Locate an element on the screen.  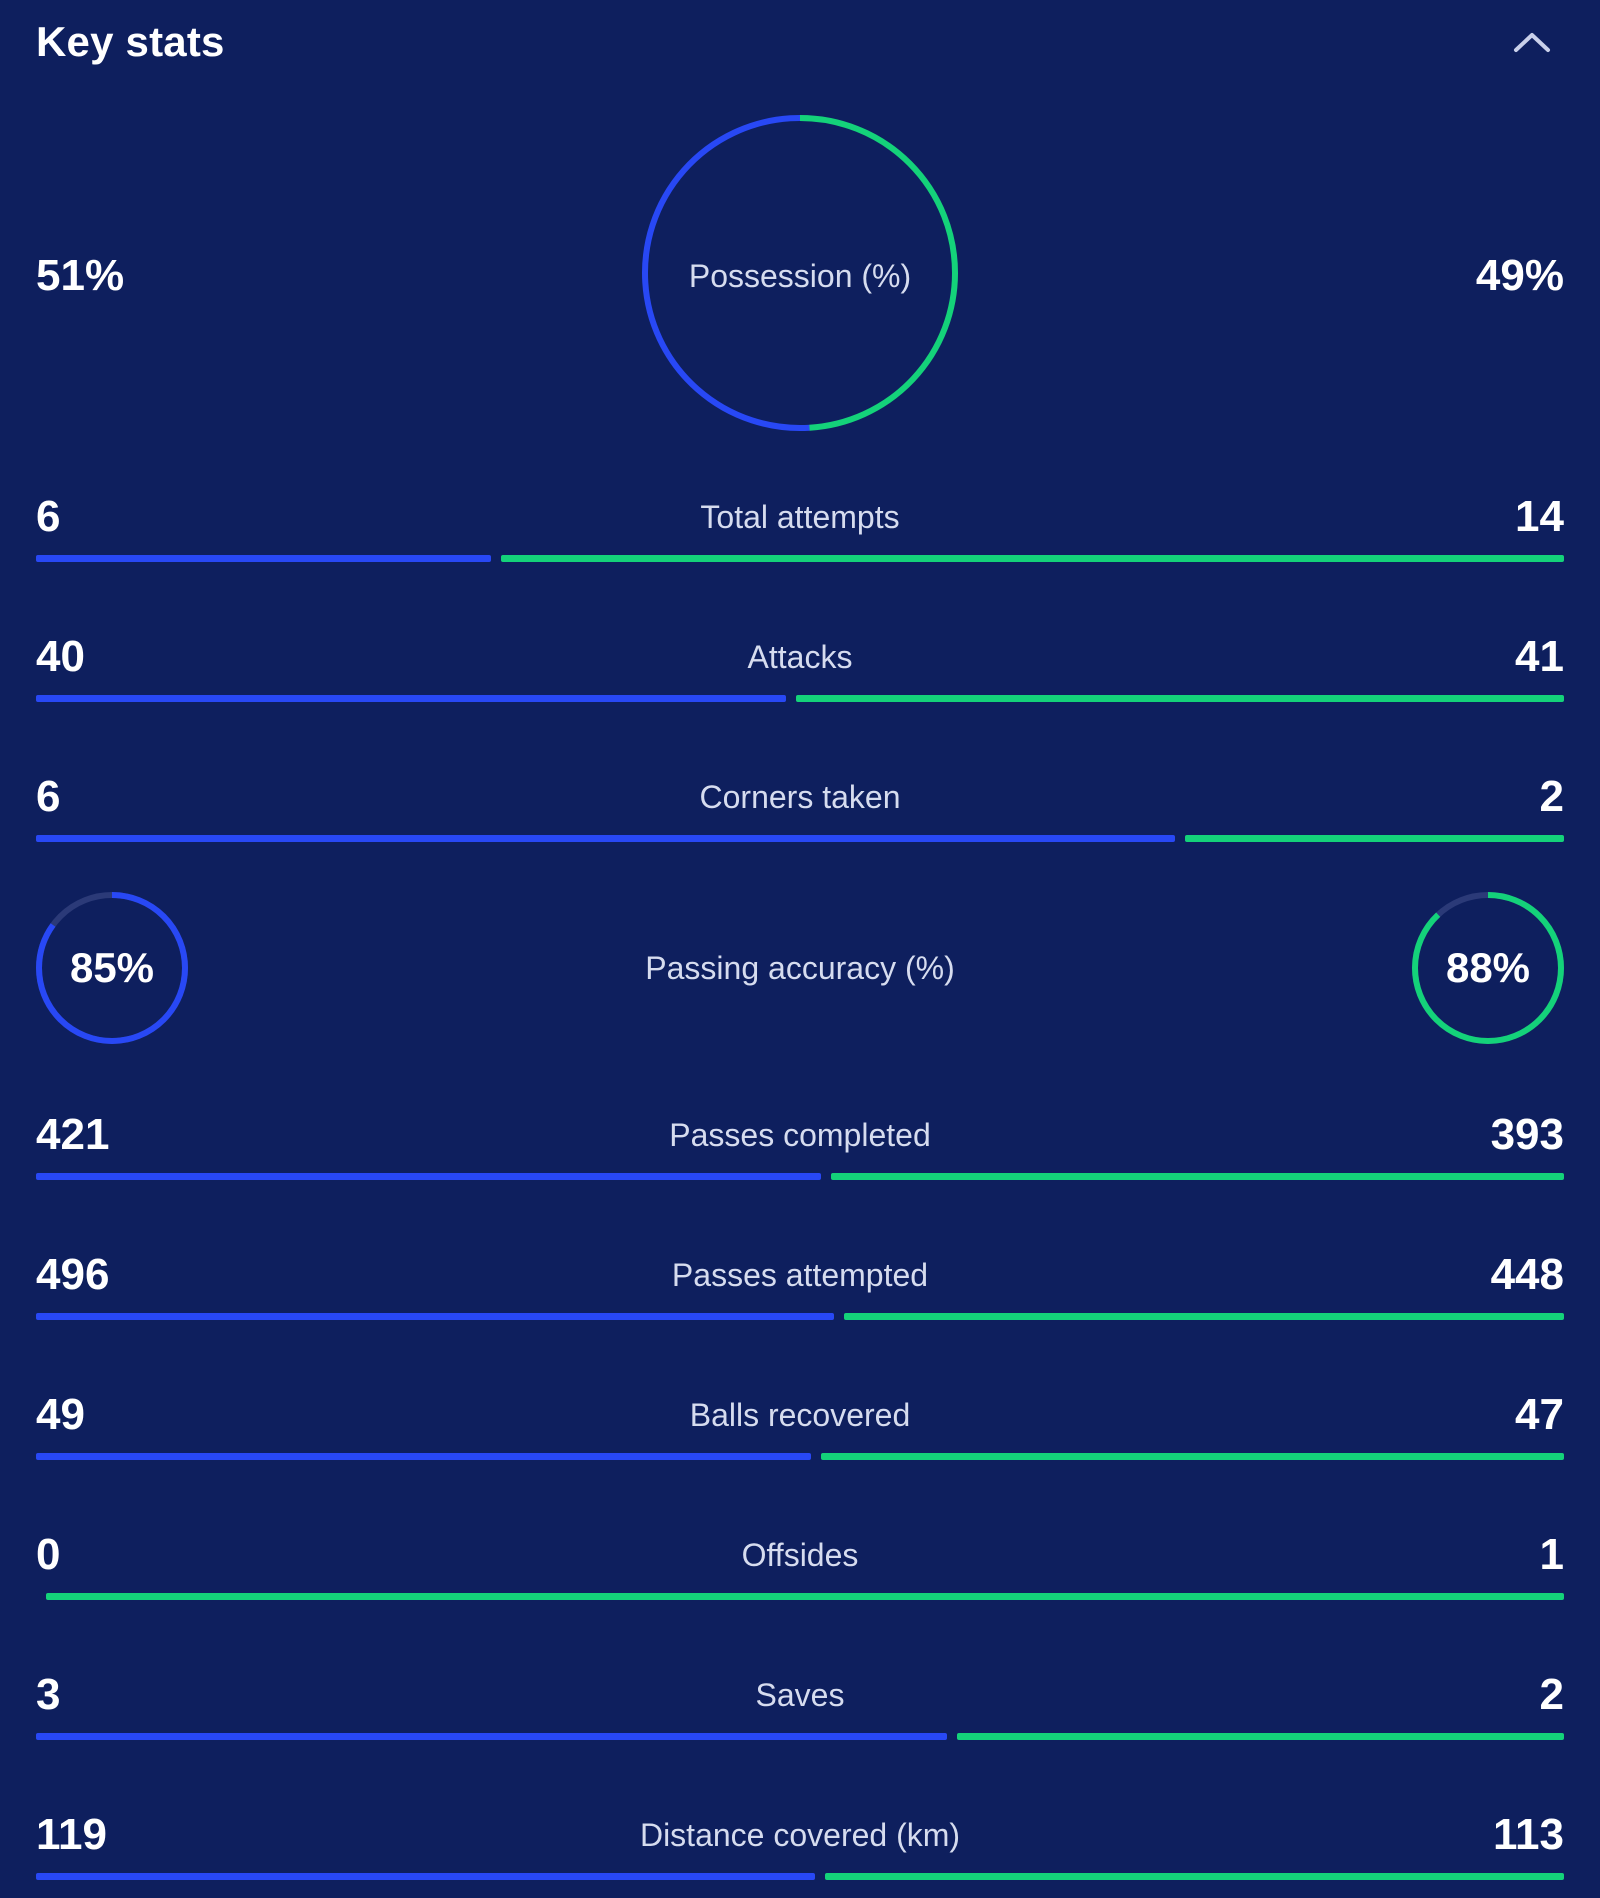
stat-left-value: 40 is located at coordinates (60, 656).